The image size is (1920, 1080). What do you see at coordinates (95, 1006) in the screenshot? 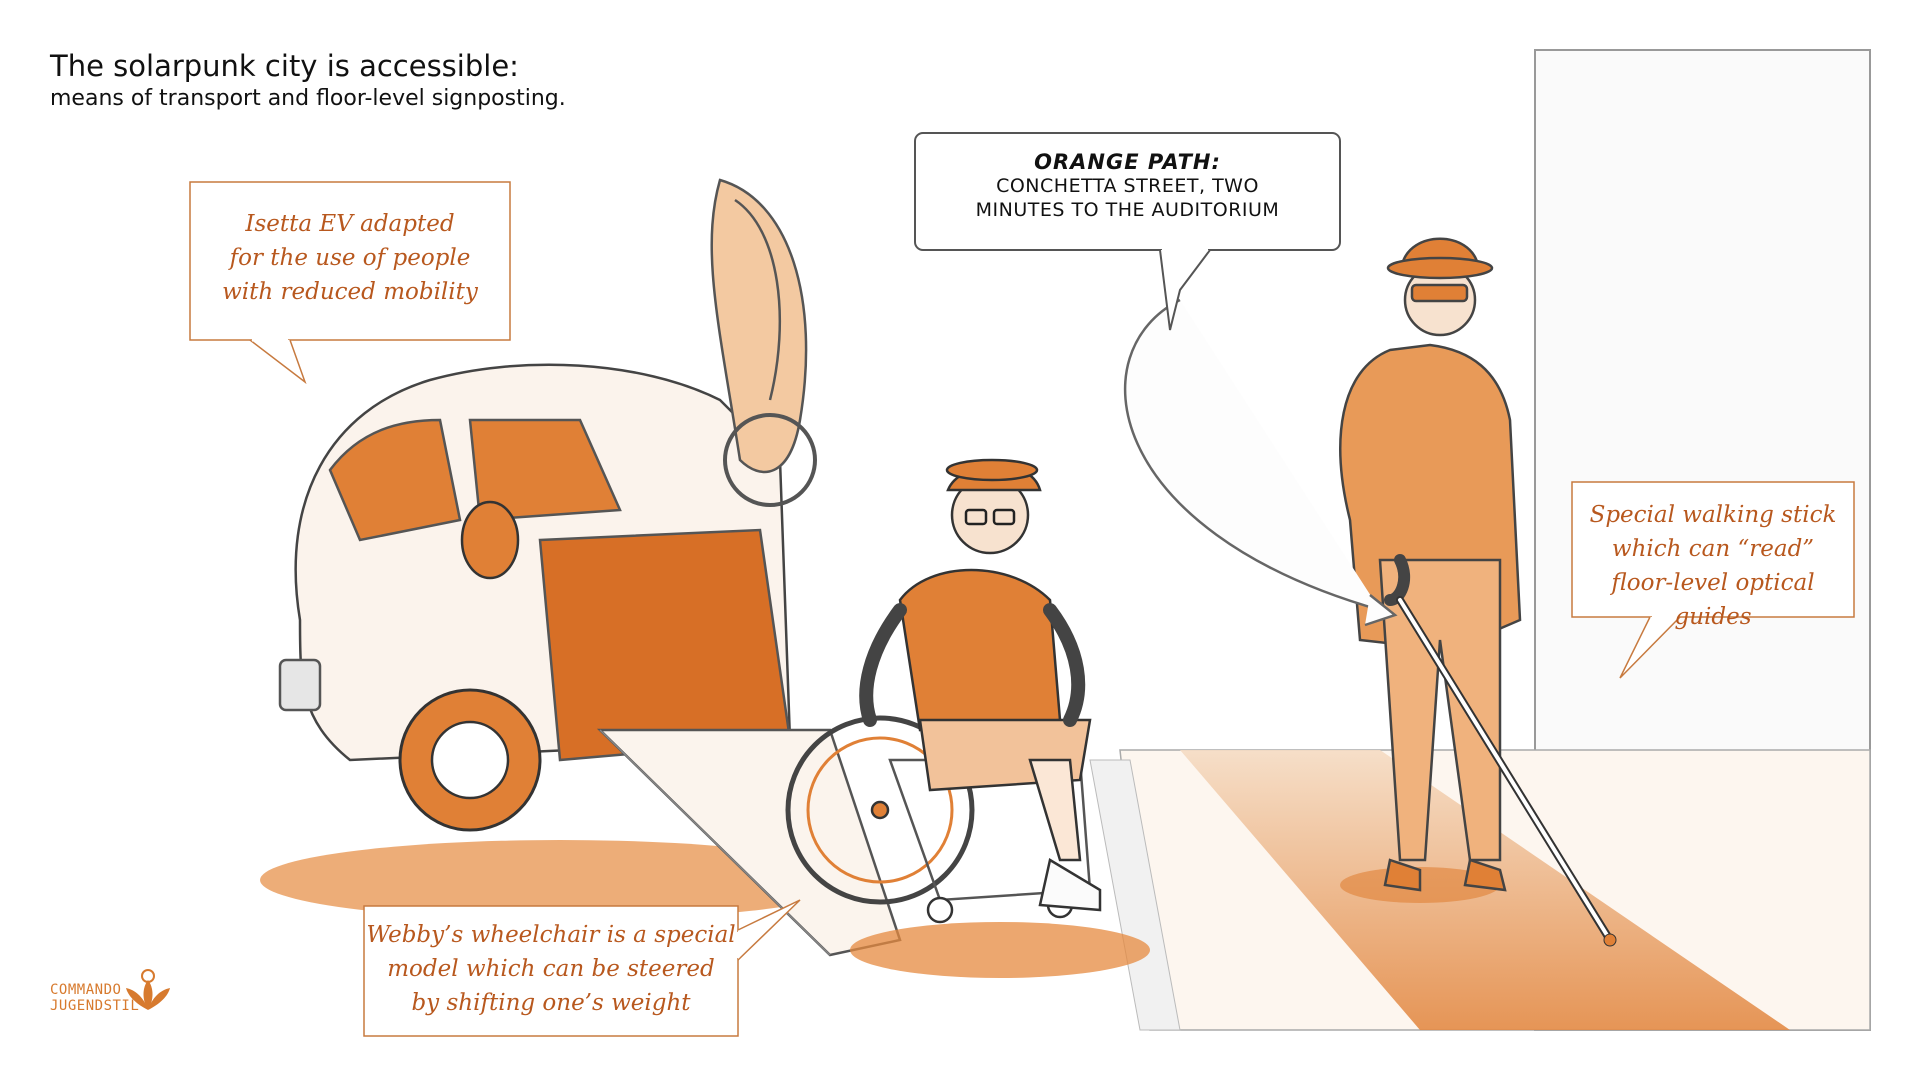
I see `logo-line: JUGENDSTIL` at bounding box center [95, 1006].